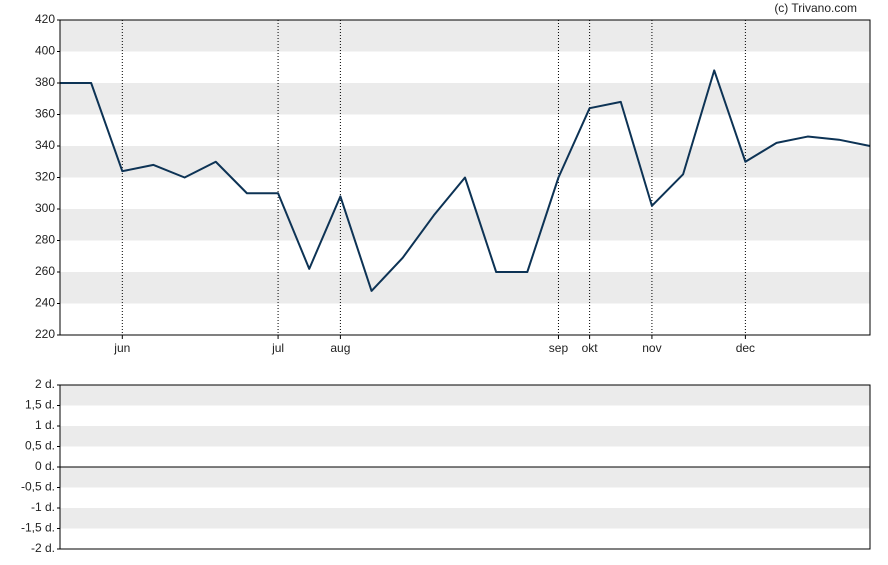 The image size is (888, 565). What do you see at coordinates (43, 548) in the screenshot?
I see `y-tick-label: -2 d.` at bounding box center [43, 548].